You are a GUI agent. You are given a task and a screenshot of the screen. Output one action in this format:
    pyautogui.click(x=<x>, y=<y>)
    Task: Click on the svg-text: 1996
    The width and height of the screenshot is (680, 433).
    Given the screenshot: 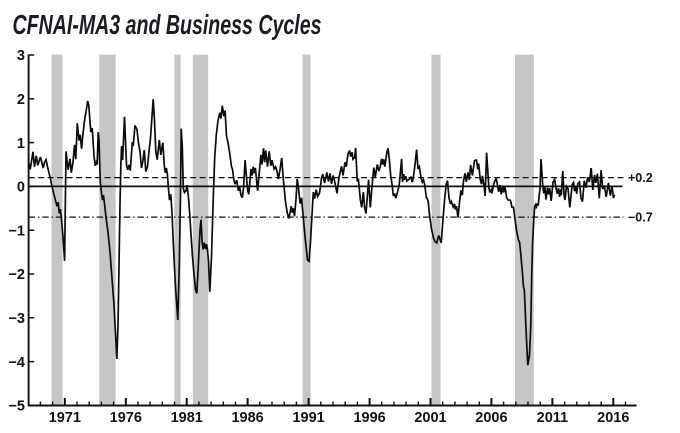 What is the action you would take?
    pyautogui.click(x=369, y=418)
    